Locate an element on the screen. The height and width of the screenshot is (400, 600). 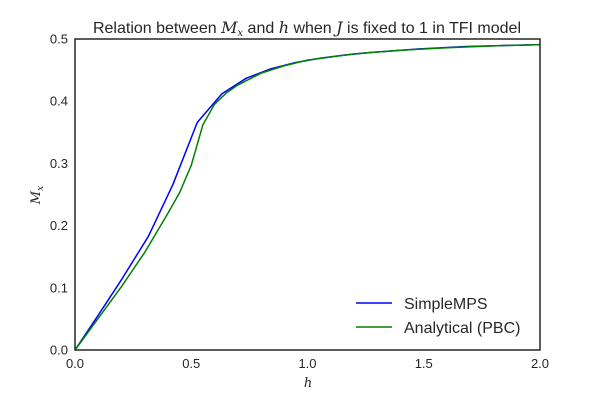
title-part-4: is fixed to 1 in TFI model is located at coordinates (432, 28).